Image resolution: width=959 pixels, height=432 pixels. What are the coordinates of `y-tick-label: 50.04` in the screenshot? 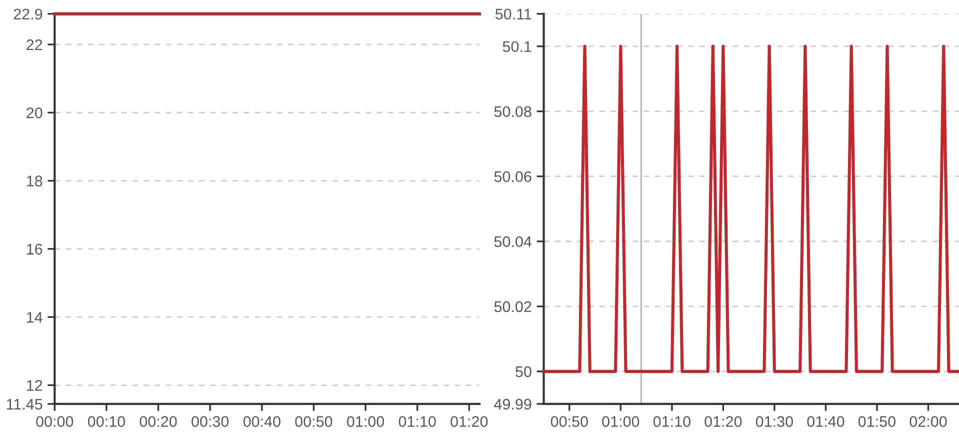 It's located at (513, 242).